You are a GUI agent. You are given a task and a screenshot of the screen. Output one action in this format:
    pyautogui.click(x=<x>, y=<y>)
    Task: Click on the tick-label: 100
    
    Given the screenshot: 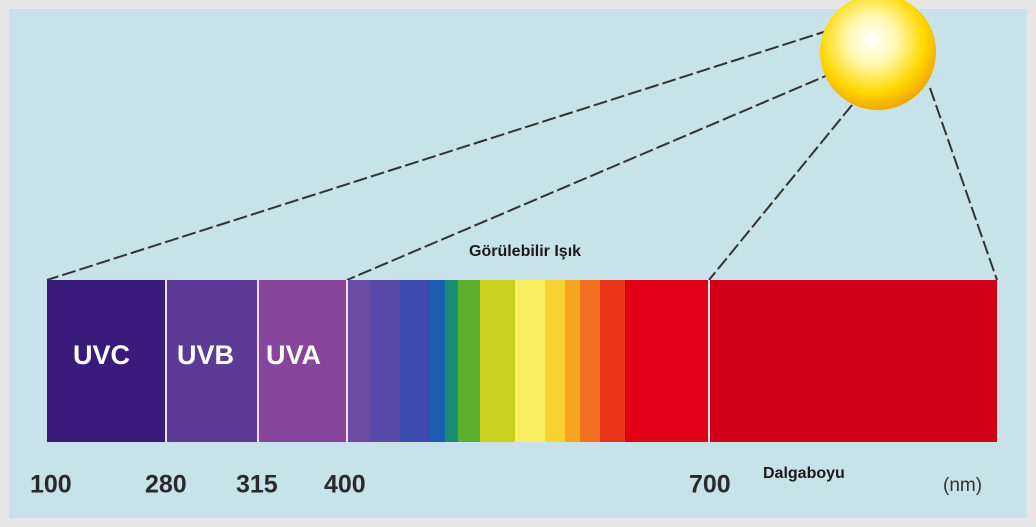 What is the action you would take?
    pyautogui.click(x=51, y=485)
    